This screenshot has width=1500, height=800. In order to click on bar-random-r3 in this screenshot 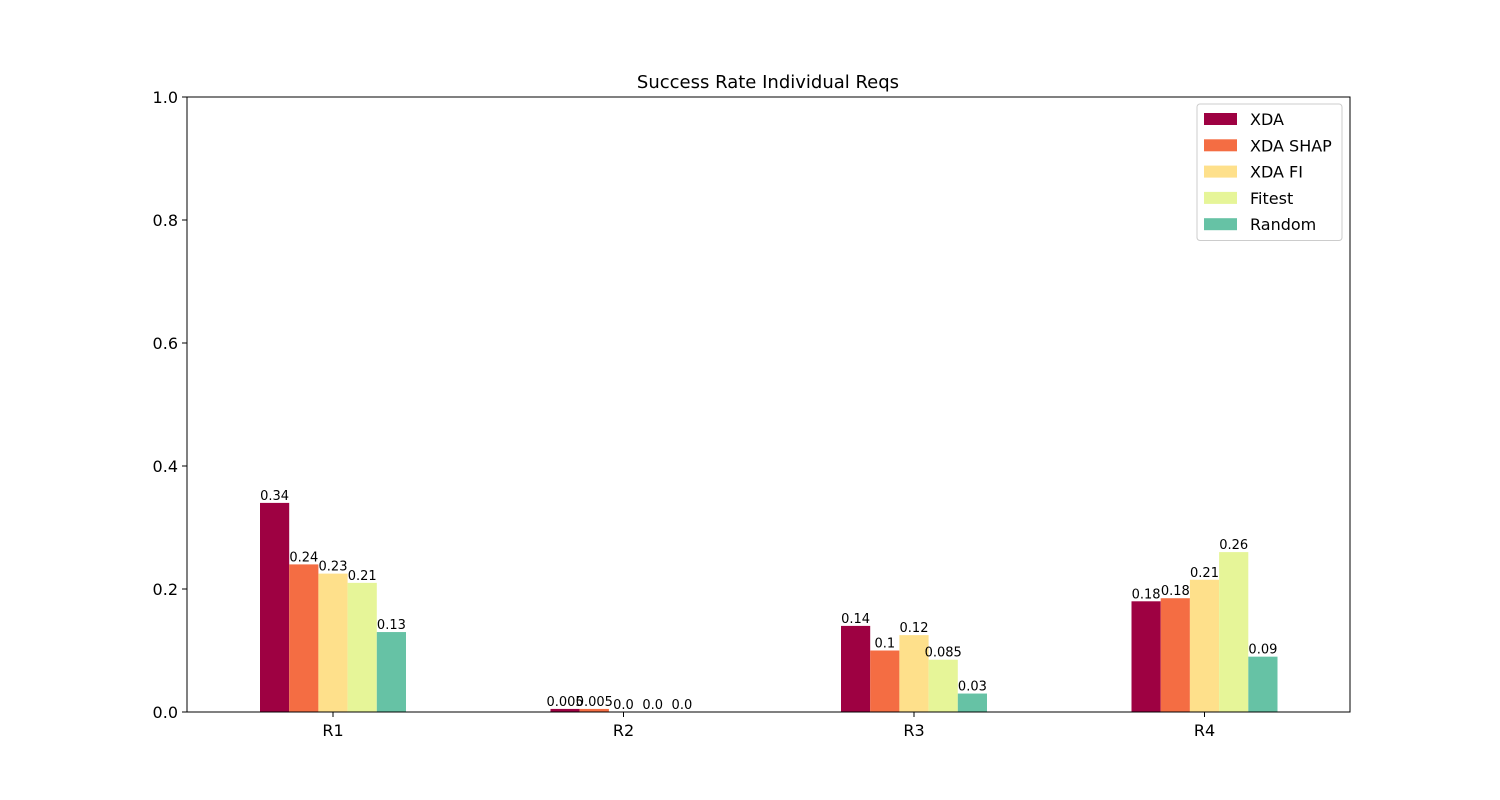, I will do `click(972, 702)`.